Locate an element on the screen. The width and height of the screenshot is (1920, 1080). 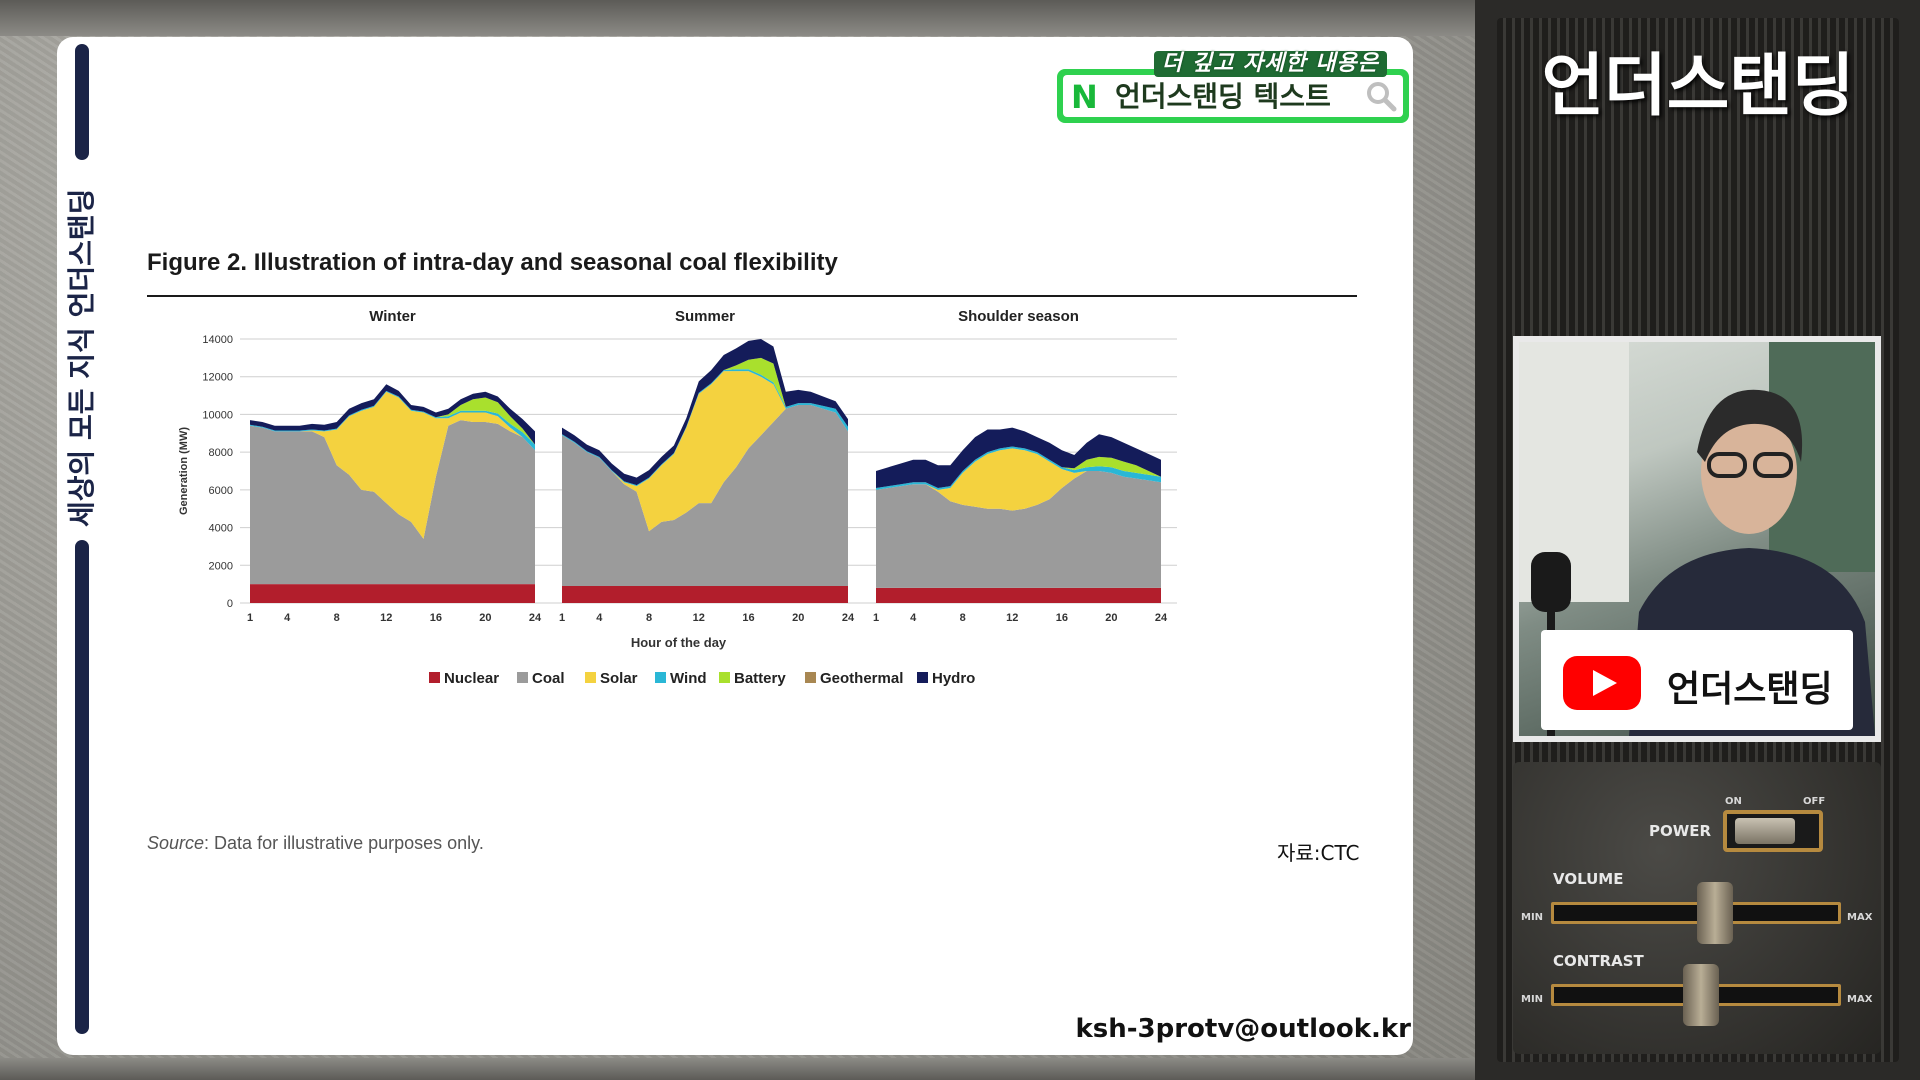
figure-title-rule is located at coordinates (752, 296).